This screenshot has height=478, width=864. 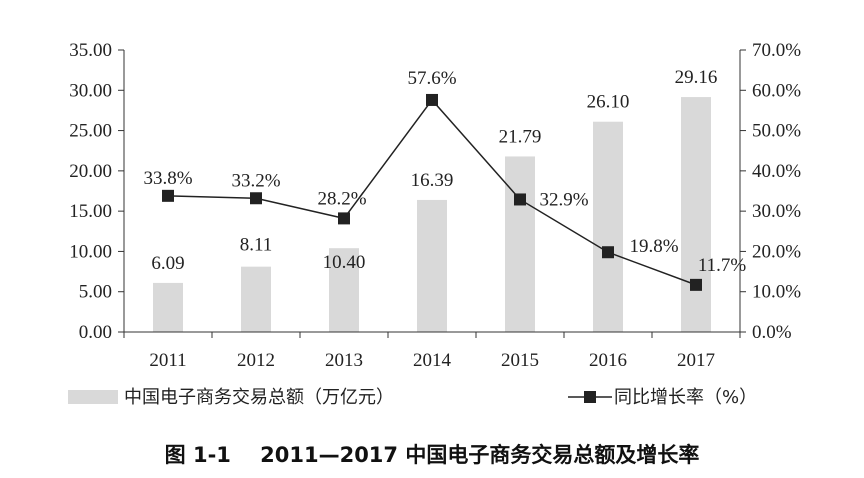 What do you see at coordinates (341, 198) in the screenshot?
I see `growth-value-label: 28.2%` at bounding box center [341, 198].